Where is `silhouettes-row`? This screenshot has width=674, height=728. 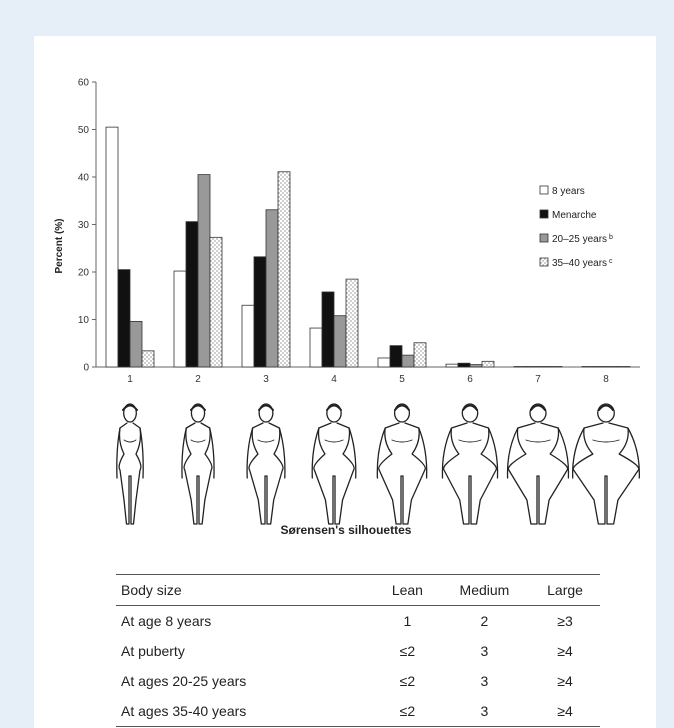
silhouettes-row is located at coordinates (378, 464).